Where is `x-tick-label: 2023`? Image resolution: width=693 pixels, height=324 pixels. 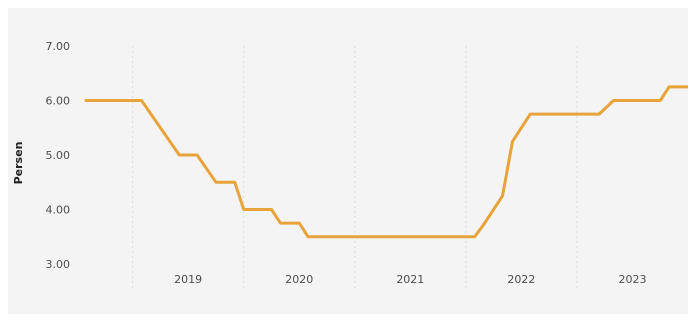 x-tick-label: 2023 is located at coordinates (632, 279).